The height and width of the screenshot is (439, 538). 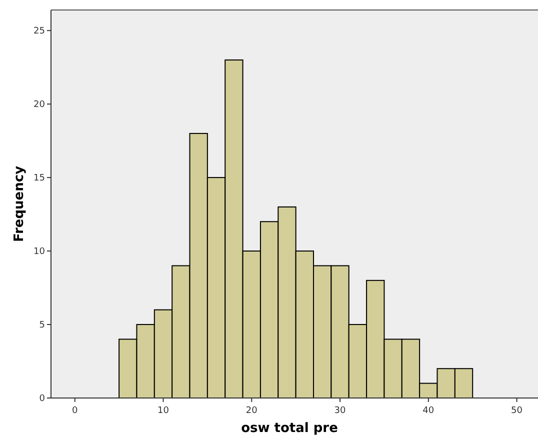 What do you see at coordinates (428, 411) in the screenshot?
I see `x-tick-label: 40` at bounding box center [428, 411].